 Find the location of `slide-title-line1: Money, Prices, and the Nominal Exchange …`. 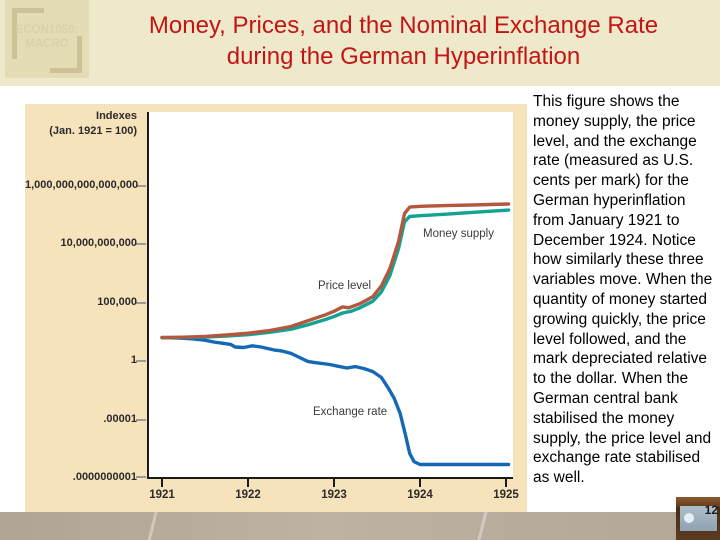

slide-title-line1: Money, Prices, and the Nominal Exchange … is located at coordinates (403, 25).